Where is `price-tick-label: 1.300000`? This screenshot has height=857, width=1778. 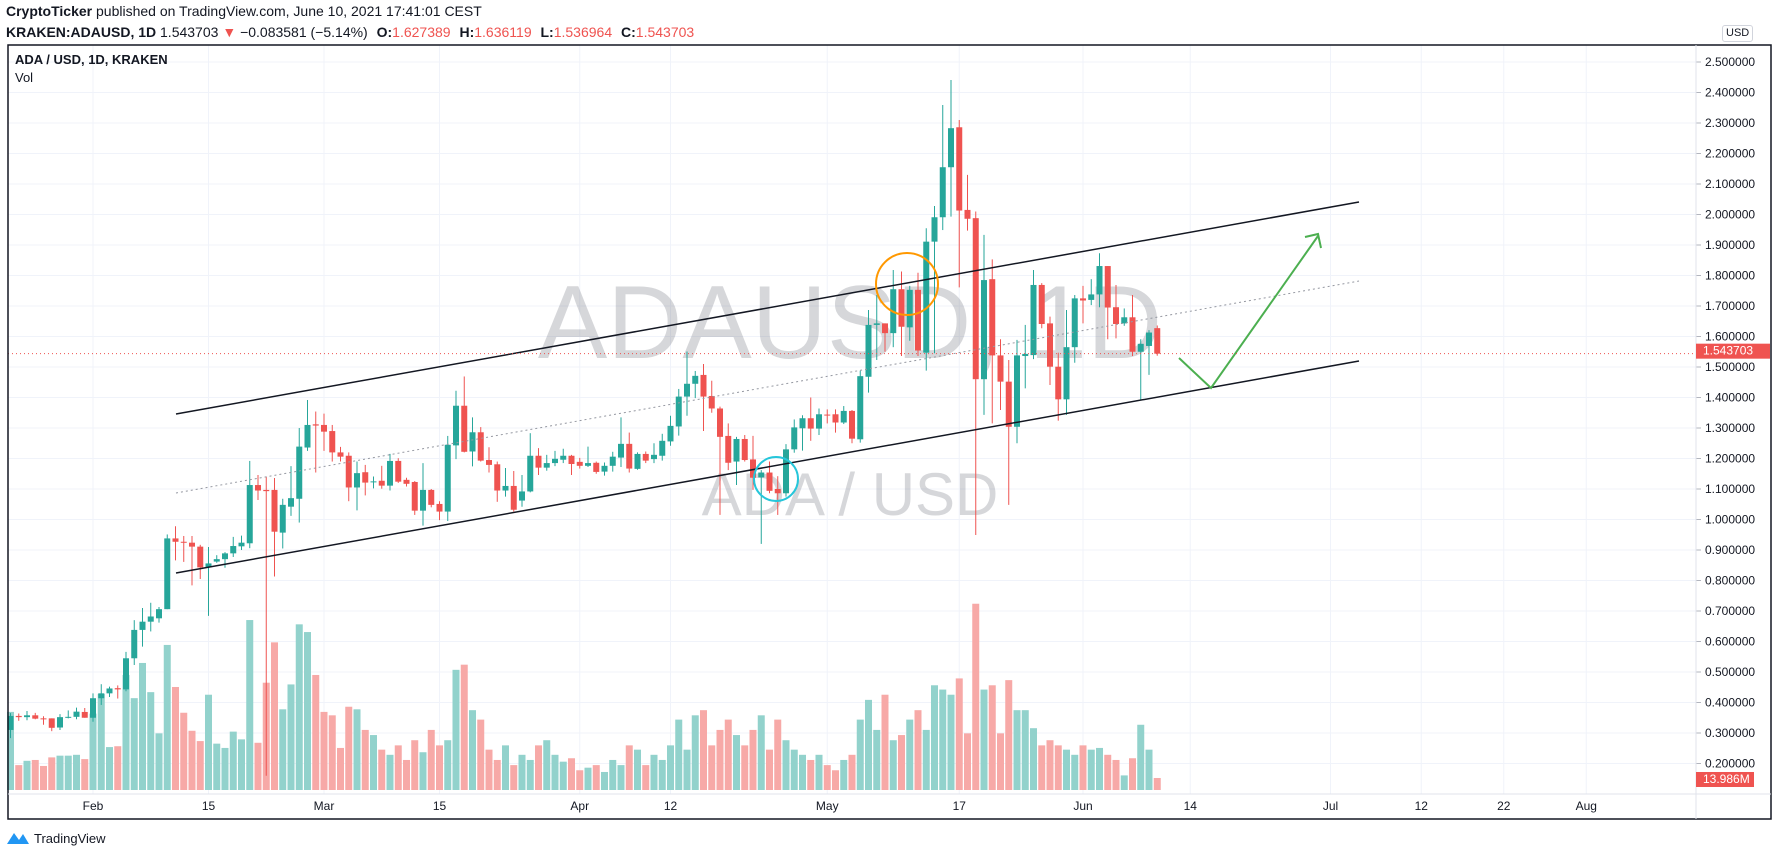 price-tick-label: 1.300000 is located at coordinates (1730, 428).